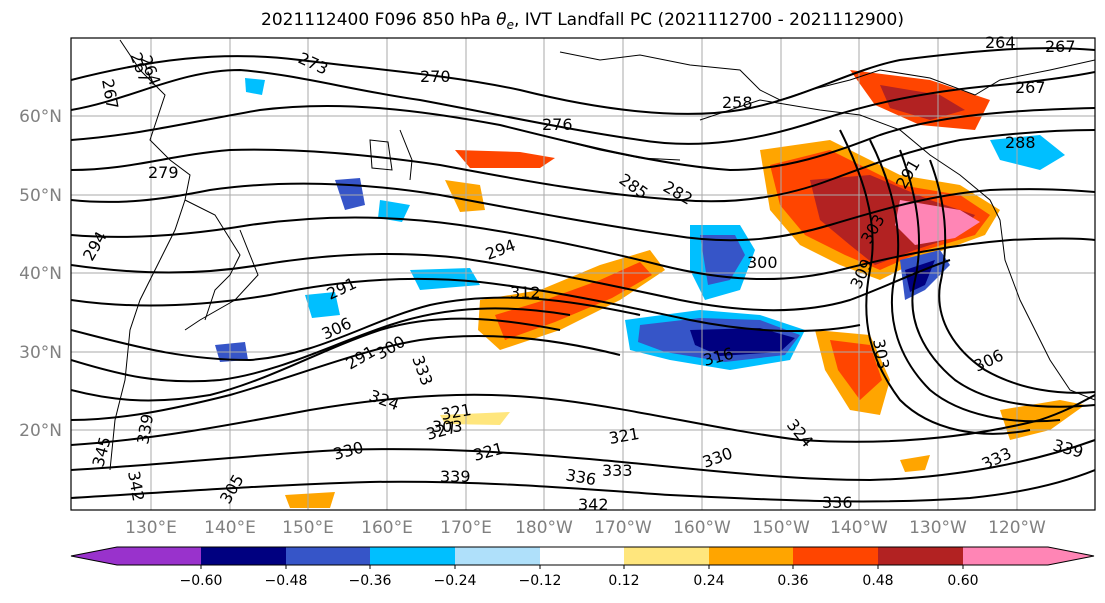  What do you see at coordinates (859, 528) in the screenshot?
I see `lon-label-140w: 140°W` at bounding box center [859, 528].